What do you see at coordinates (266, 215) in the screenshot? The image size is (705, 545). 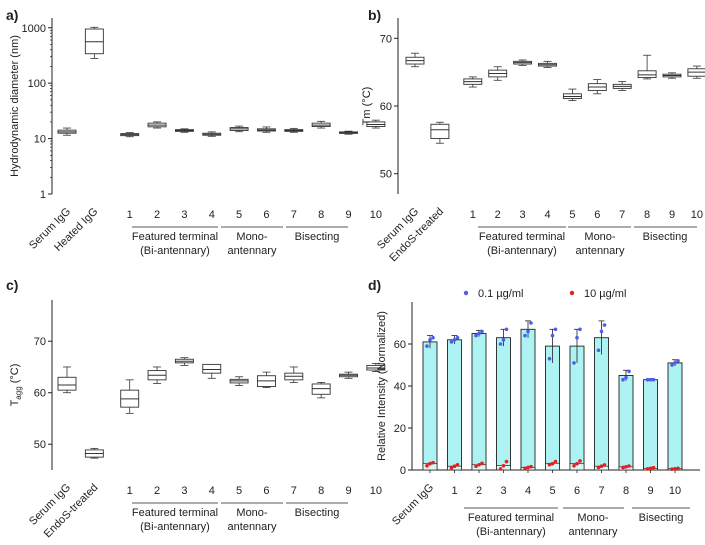 I see `x-tick-label: 6` at bounding box center [266, 215].